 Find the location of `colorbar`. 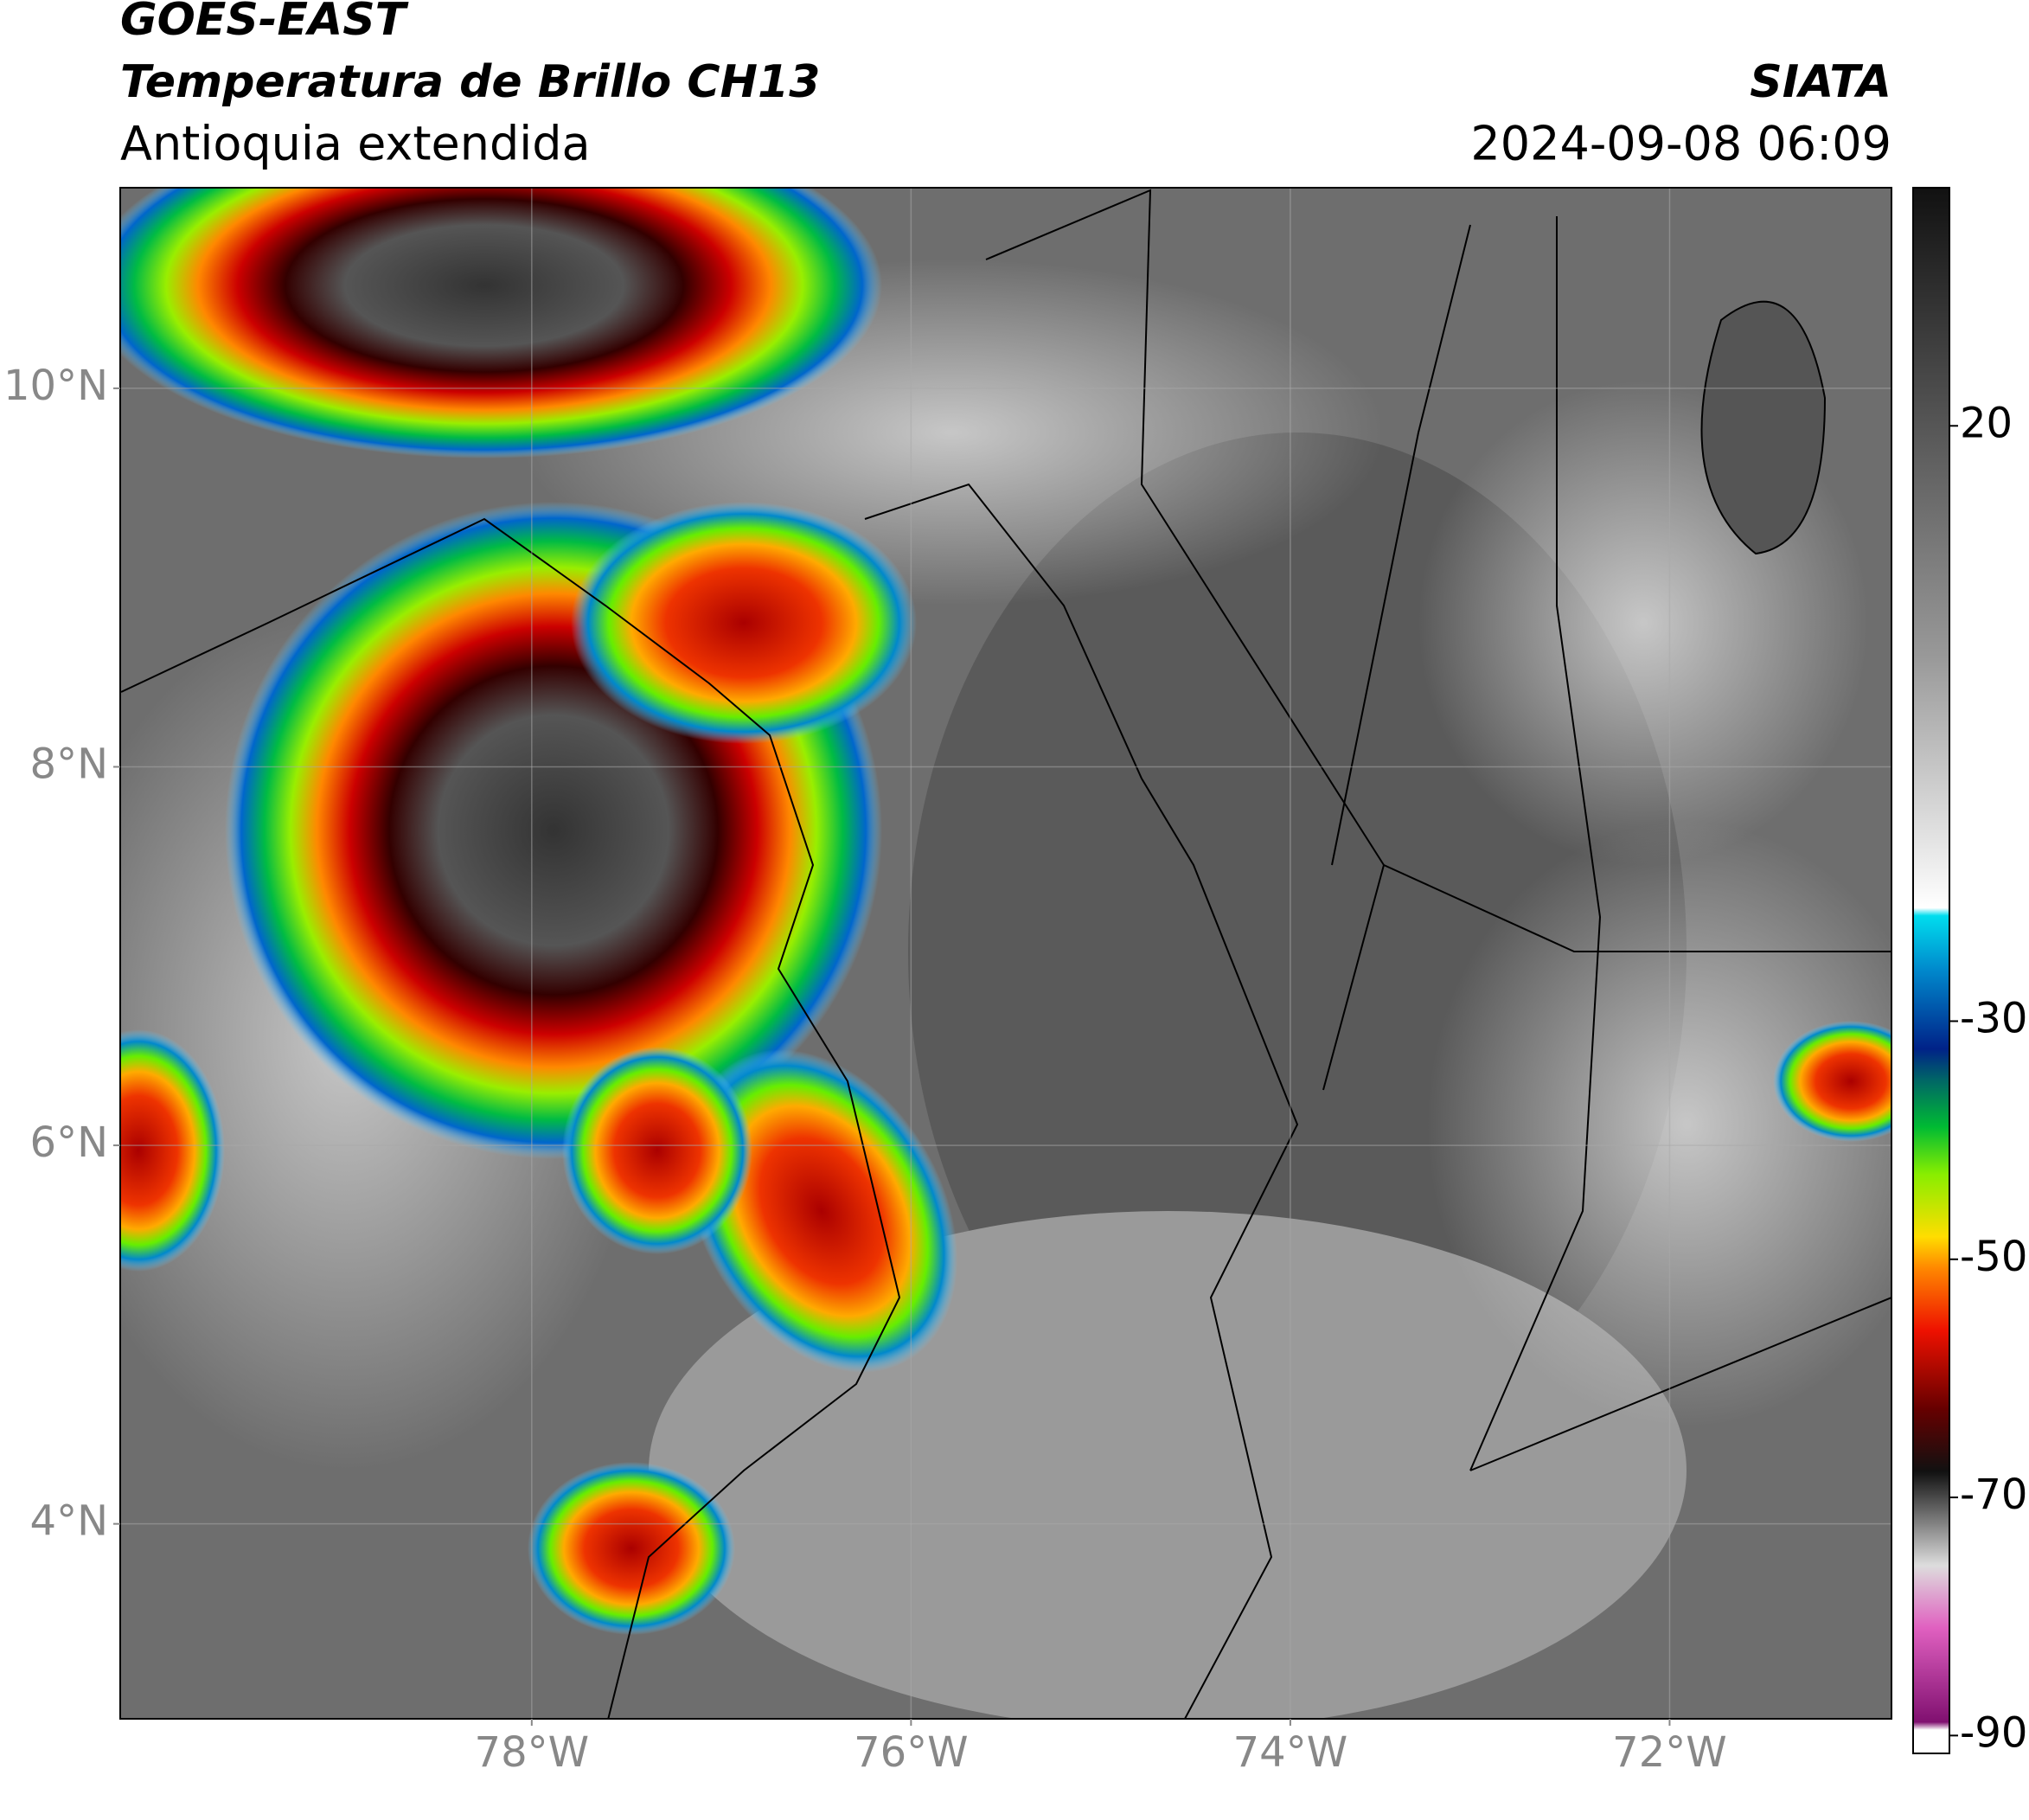

colorbar is located at coordinates (1931, 970).